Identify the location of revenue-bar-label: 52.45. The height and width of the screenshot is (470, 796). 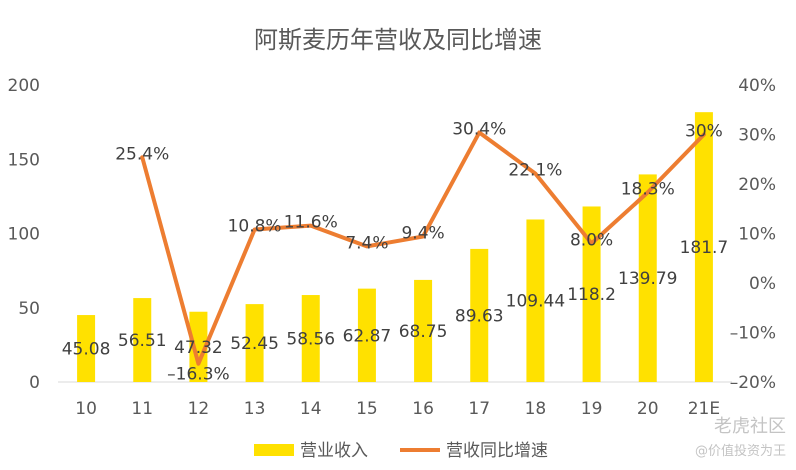
(254, 344).